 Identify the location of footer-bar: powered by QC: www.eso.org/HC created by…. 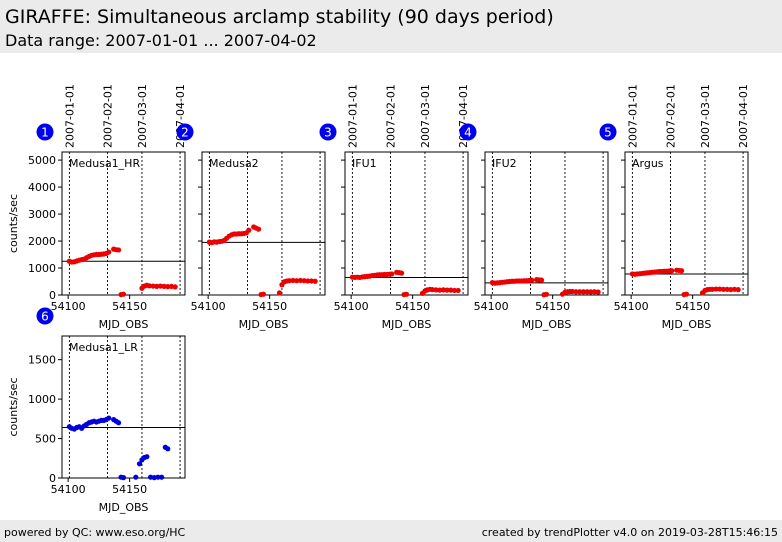
(391, 531).